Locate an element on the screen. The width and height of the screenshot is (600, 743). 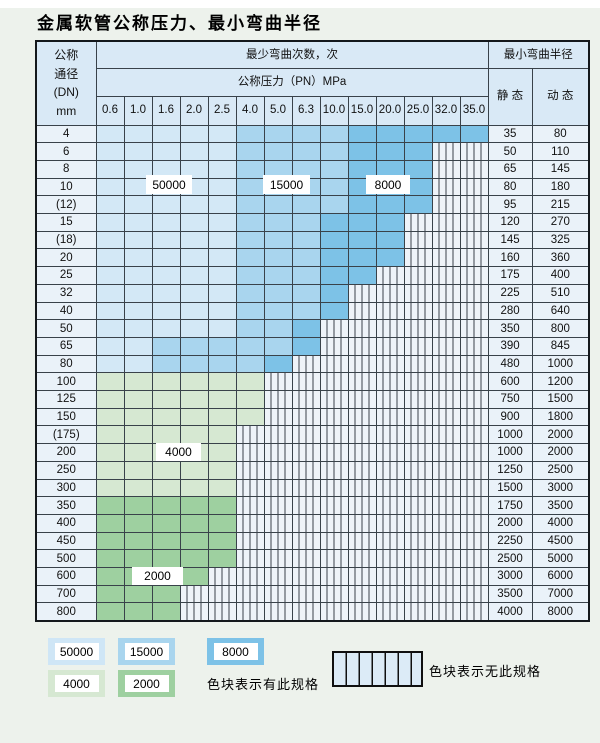
label-15000: 15000 is located at coordinates (286, 184).